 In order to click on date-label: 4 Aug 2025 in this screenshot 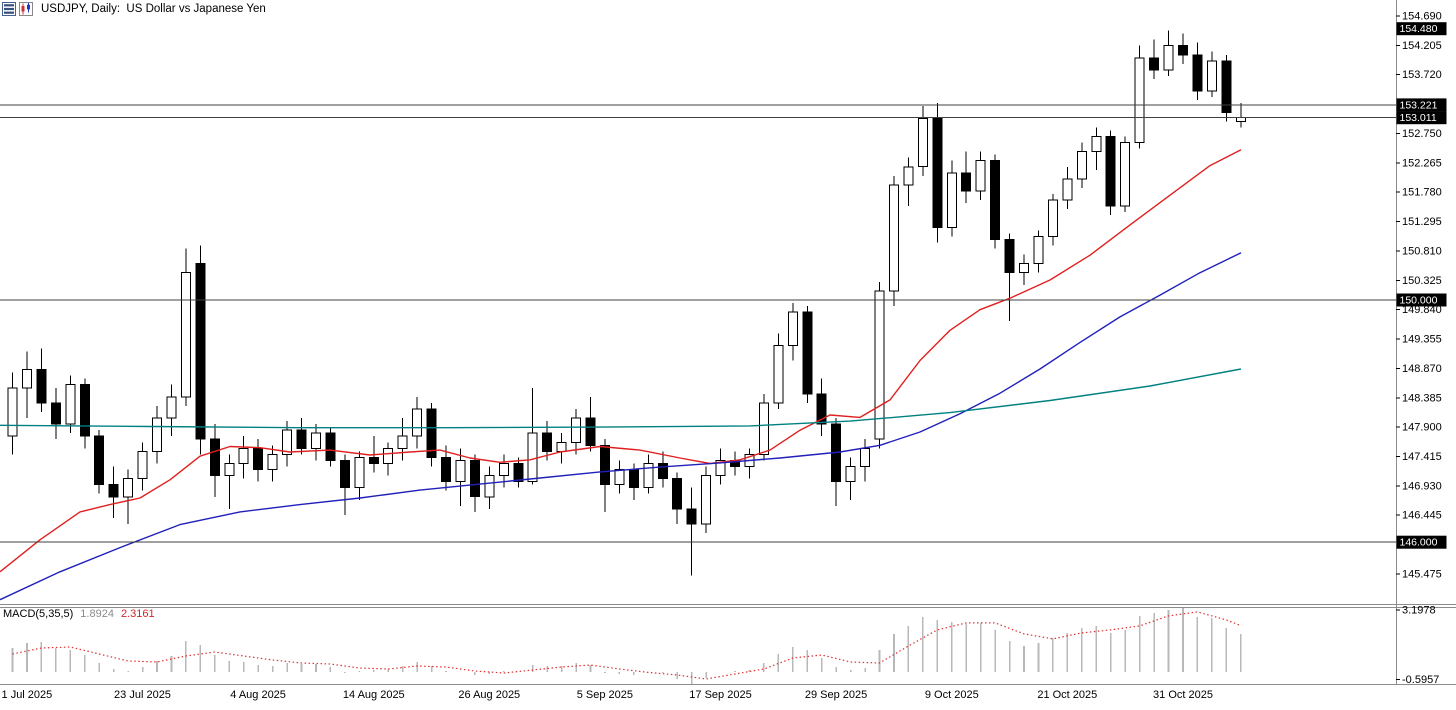, I will do `click(258, 695)`.